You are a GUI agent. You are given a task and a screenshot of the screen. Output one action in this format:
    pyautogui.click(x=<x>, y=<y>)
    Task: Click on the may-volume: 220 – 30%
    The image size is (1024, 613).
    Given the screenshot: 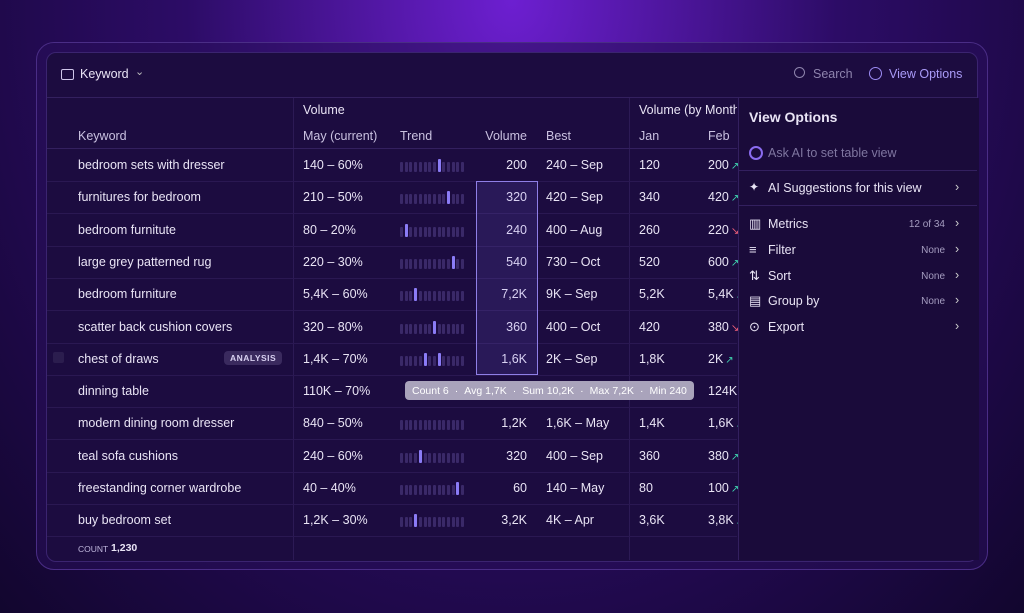 What is the action you would take?
    pyautogui.click(x=333, y=261)
    